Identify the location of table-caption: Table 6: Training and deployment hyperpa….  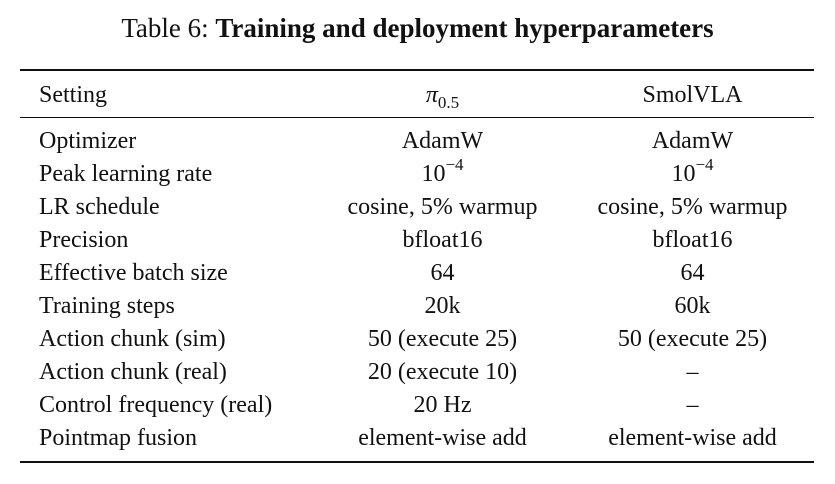
(417, 28).